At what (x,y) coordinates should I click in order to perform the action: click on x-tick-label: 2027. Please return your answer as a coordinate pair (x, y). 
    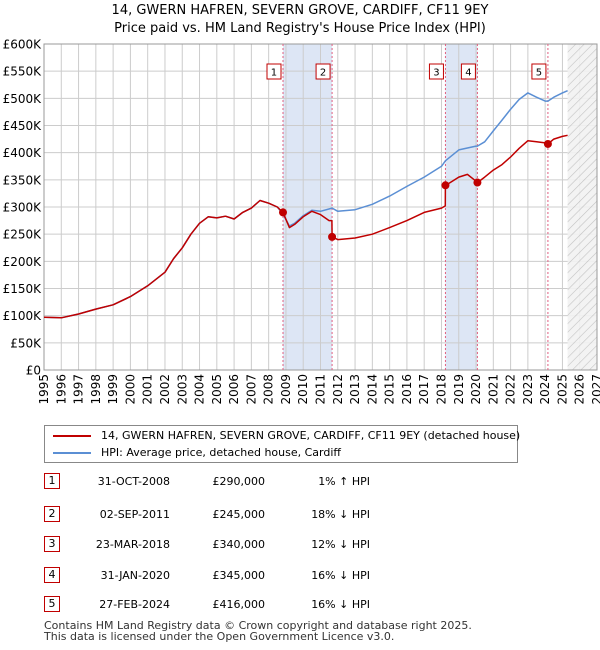
    Looking at the image, I should click on (595, 389).